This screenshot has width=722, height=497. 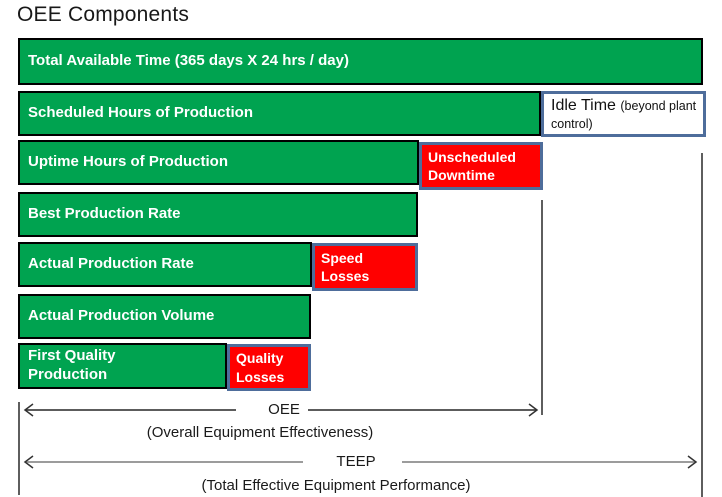 I want to click on quality-losses-box: Quality Losses, so click(x=269, y=367).